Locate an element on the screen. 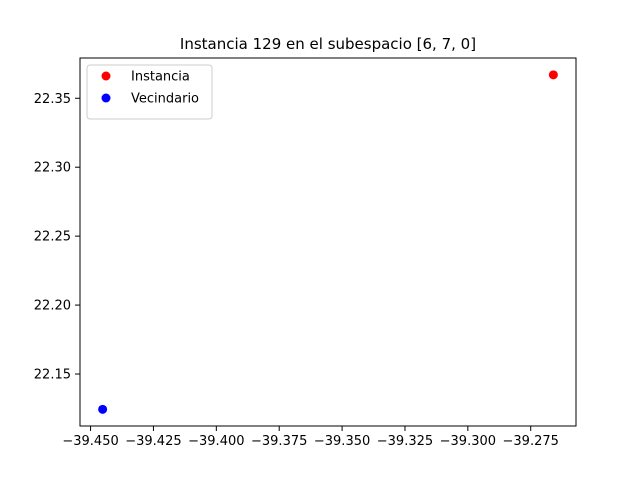 This screenshot has width=640, height=480. x-tick-label: −39.275 is located at coordinates (531, 441).